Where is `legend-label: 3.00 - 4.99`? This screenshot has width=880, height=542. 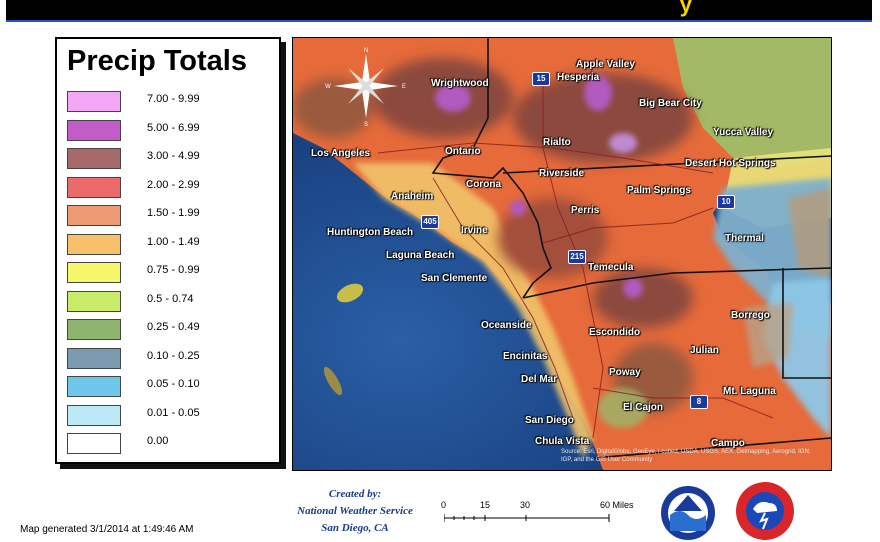 legend-label: 3.00 - 4.99 is located at coordinates (173, 156).